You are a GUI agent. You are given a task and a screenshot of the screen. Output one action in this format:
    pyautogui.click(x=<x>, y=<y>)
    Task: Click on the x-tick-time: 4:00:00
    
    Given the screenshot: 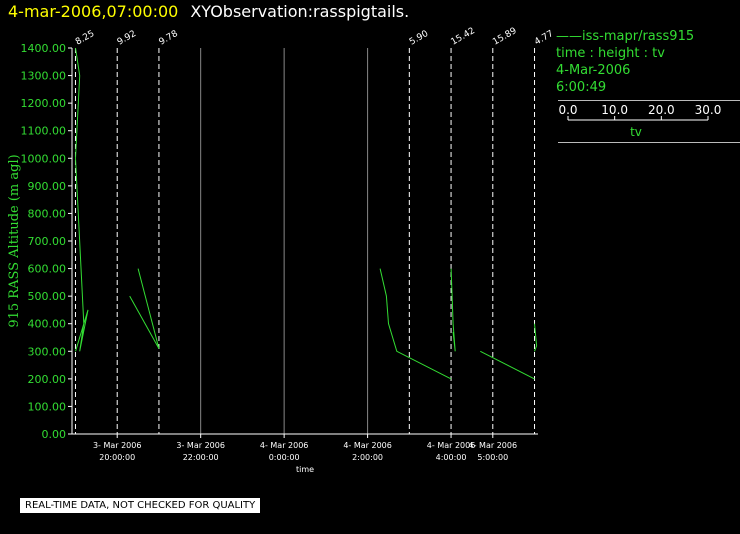 What is the action you would take?
    pyautogui.click(x=451, y=457)
    